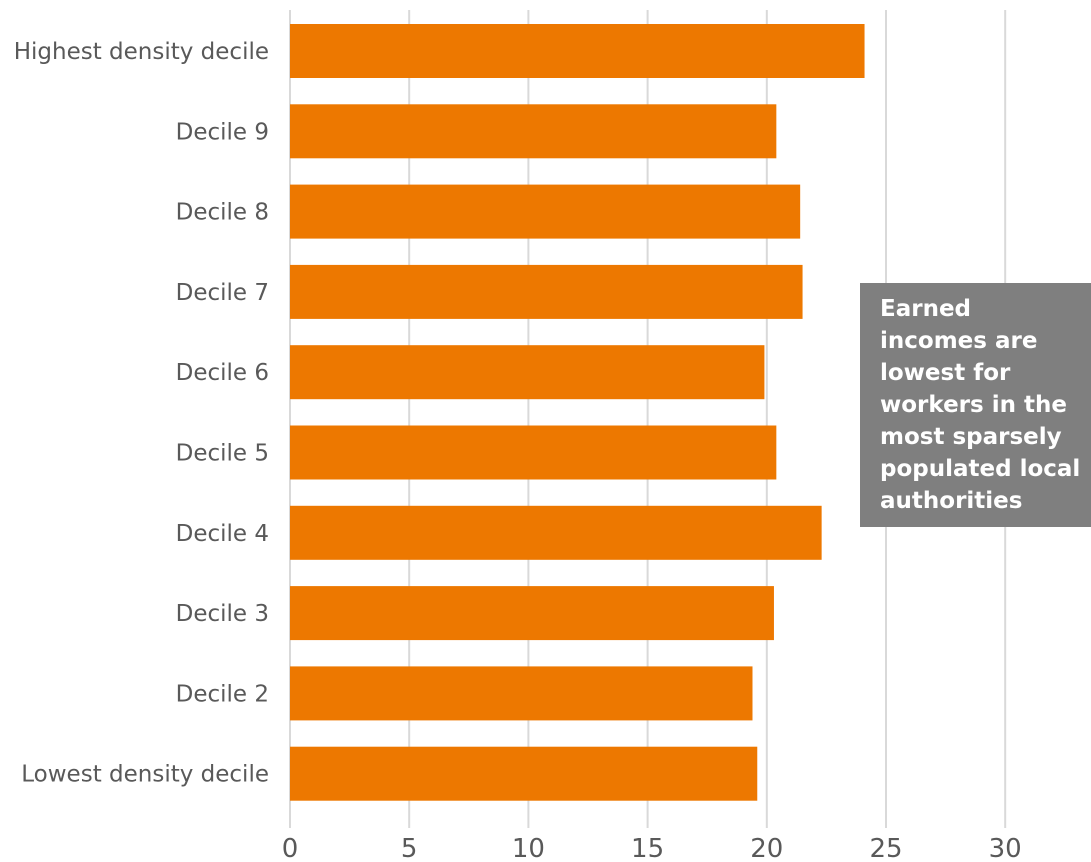 The width and height of the screenshot is (1091, 862). I want to click on category-label: Highest density decile, so click(141, 52).